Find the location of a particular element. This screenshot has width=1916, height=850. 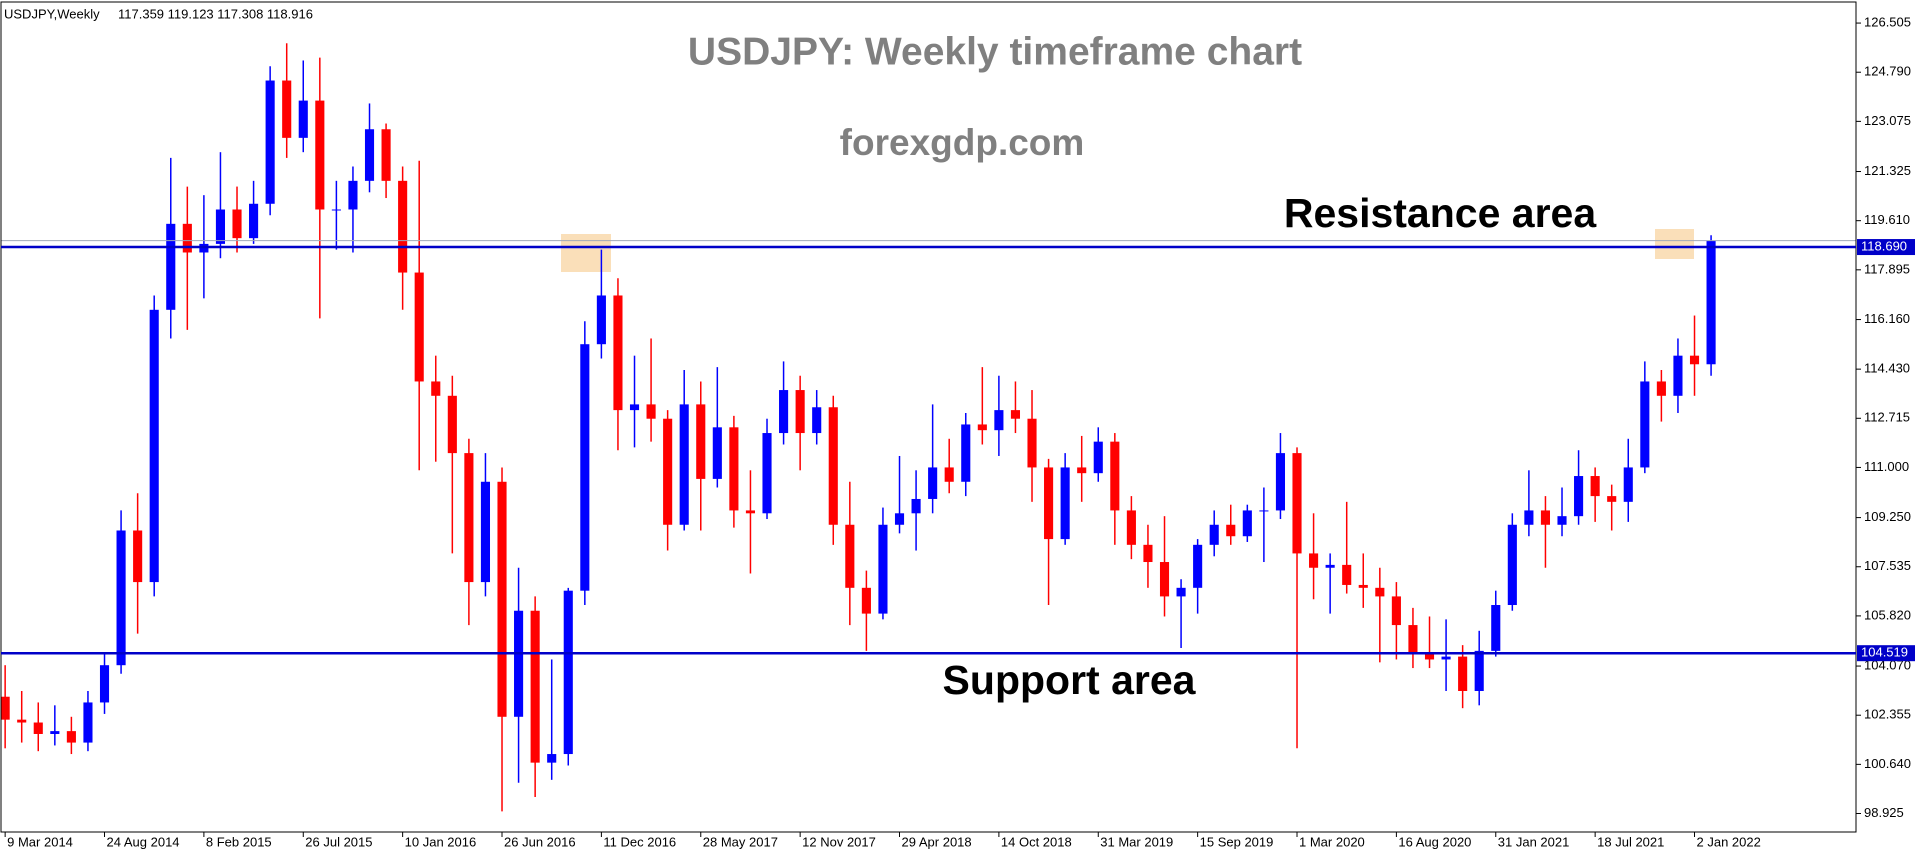

x-tick-label: 11 Dec 2016 is located at coordinates (639, 841).